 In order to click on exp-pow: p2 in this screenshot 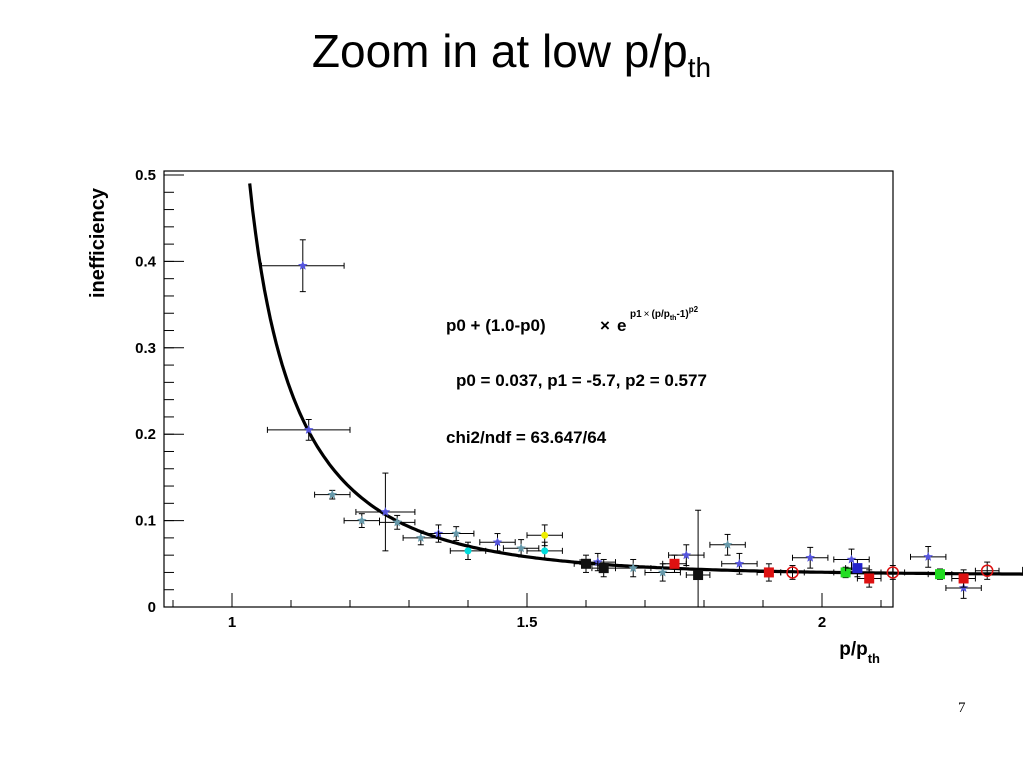, I will do `click(694, 309)`.